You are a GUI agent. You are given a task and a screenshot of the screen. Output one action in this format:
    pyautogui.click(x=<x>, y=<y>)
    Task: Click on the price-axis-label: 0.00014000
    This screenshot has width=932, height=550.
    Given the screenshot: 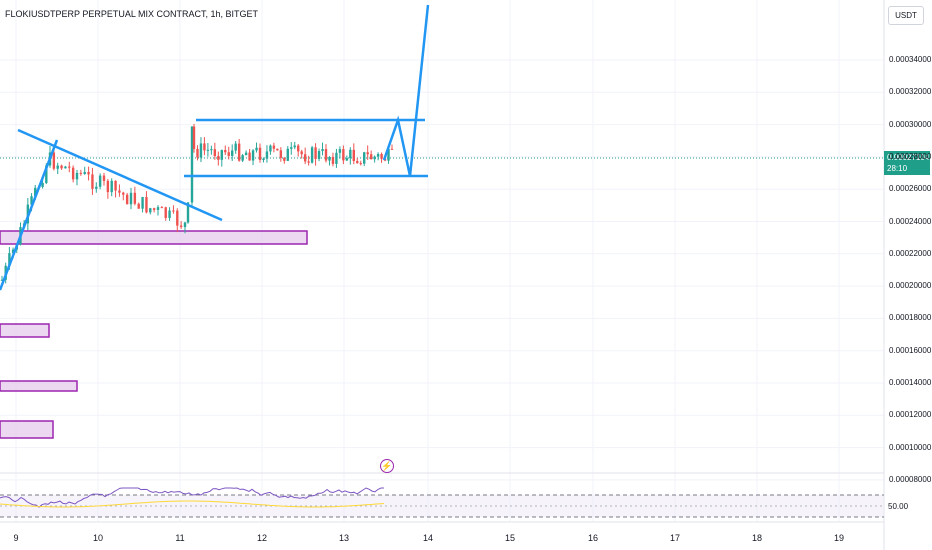 What is the action you would take?
    pyautogui.click(x=910, y=382)
    